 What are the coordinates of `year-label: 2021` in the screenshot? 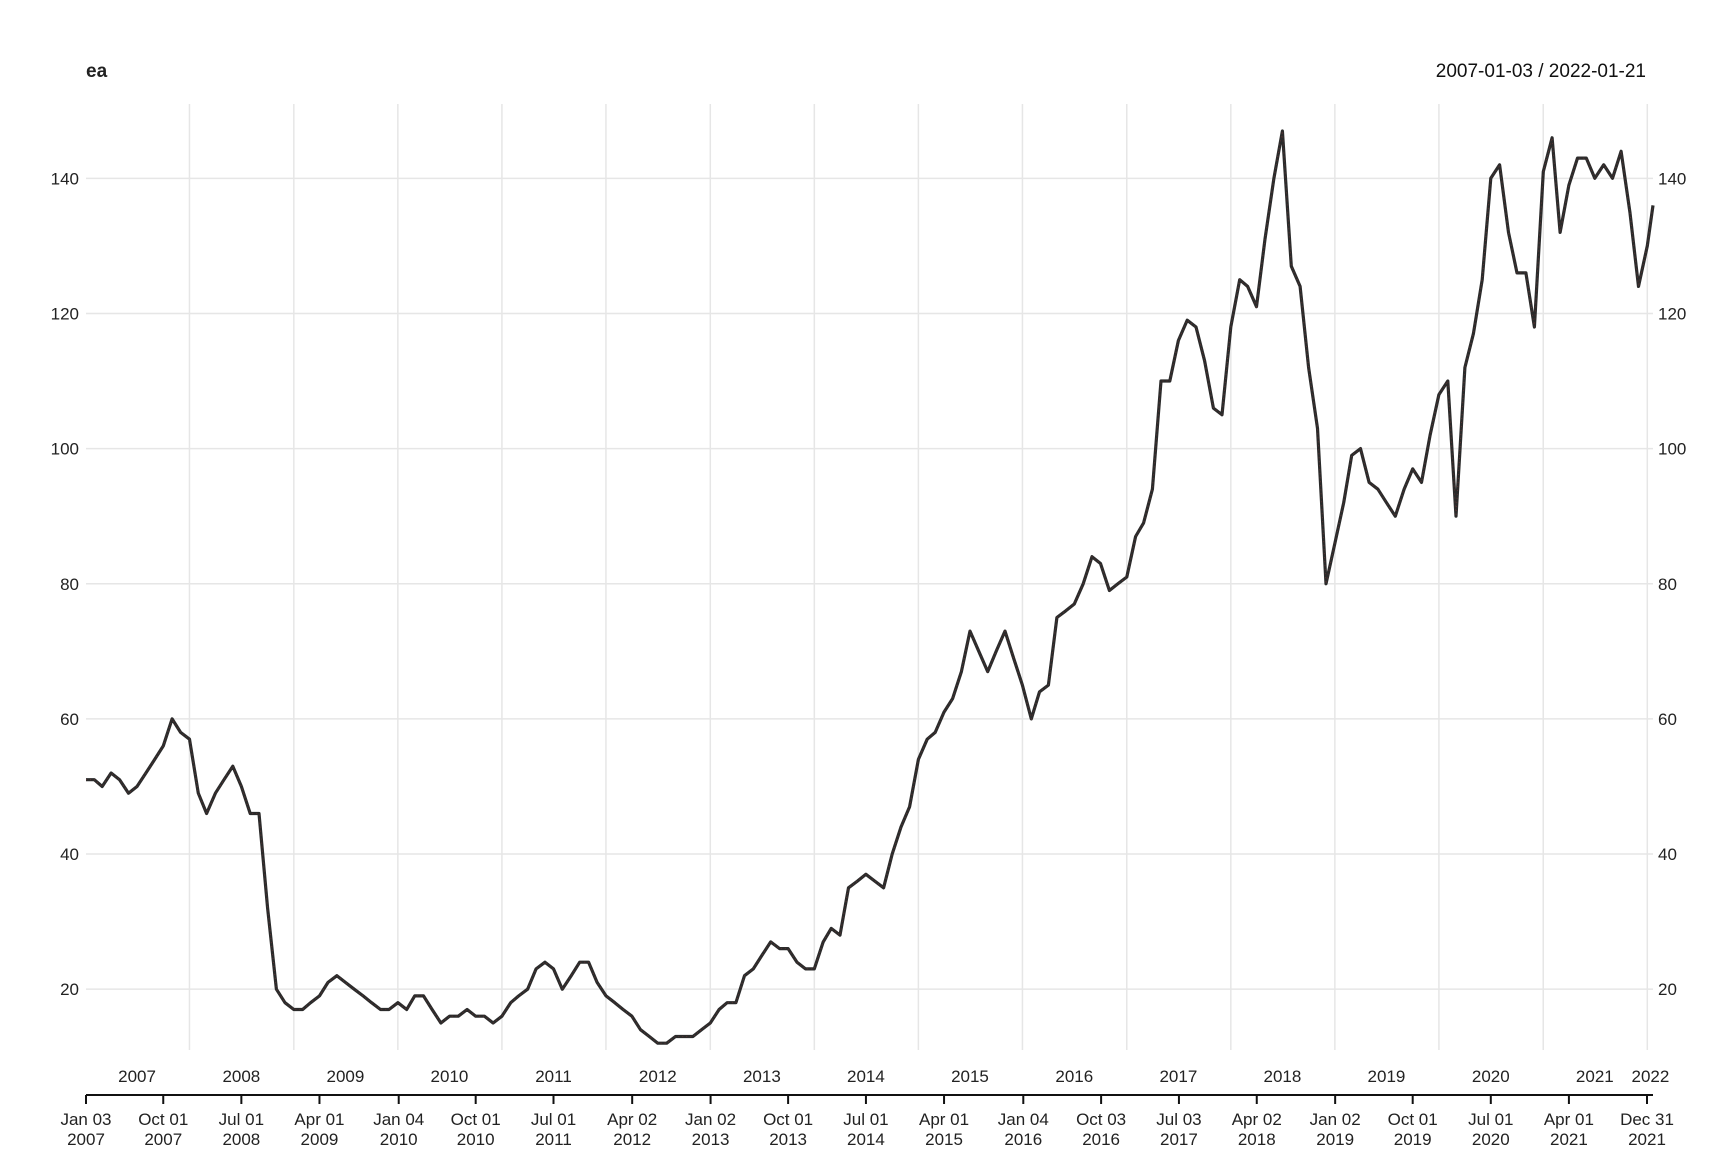 It's located at (1595, 1076).